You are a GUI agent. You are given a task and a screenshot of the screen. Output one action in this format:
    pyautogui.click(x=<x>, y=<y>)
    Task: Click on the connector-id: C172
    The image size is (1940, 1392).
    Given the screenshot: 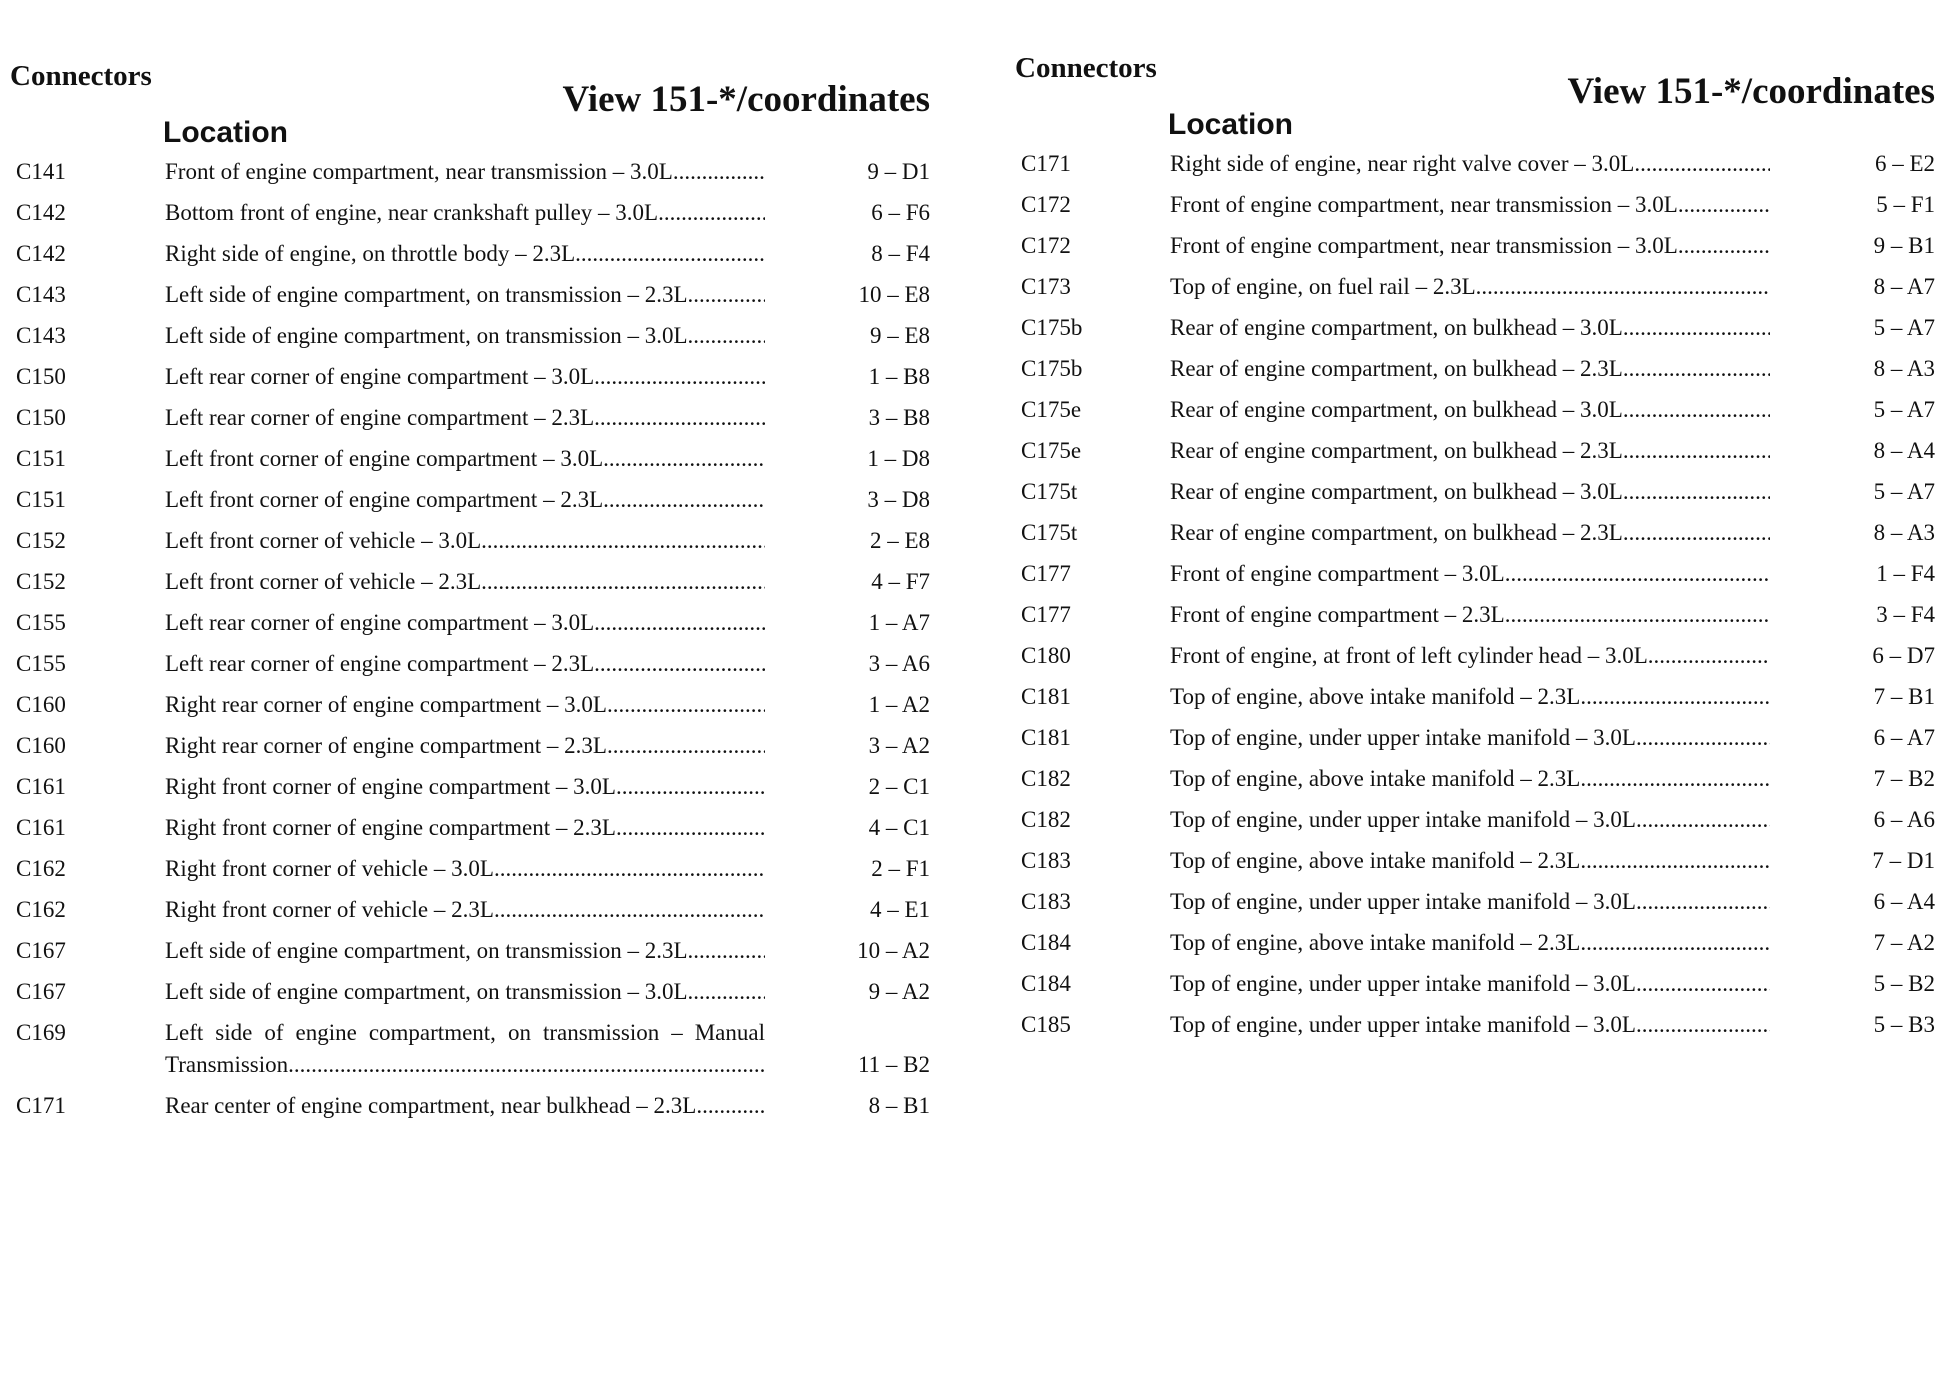 What is the action you would take?
    pyautogui.click(x=1046, y=204)
    